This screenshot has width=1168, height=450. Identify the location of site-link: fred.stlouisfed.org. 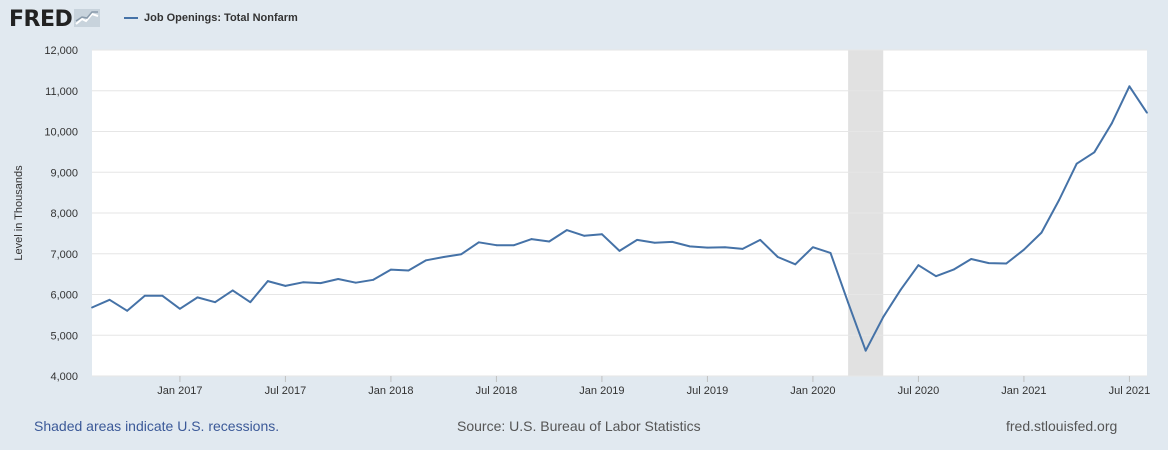
(1062, 426).